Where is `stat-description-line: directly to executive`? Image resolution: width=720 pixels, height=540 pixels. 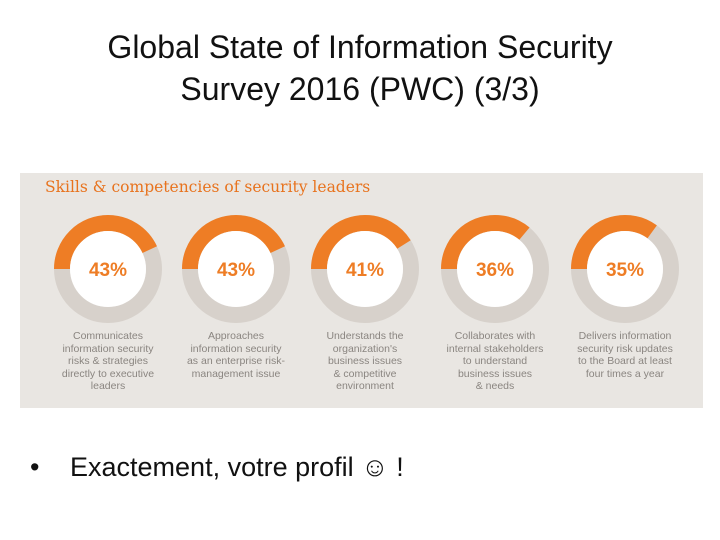
stat-description-line: directly to executive is located at coordinates (108, 373).